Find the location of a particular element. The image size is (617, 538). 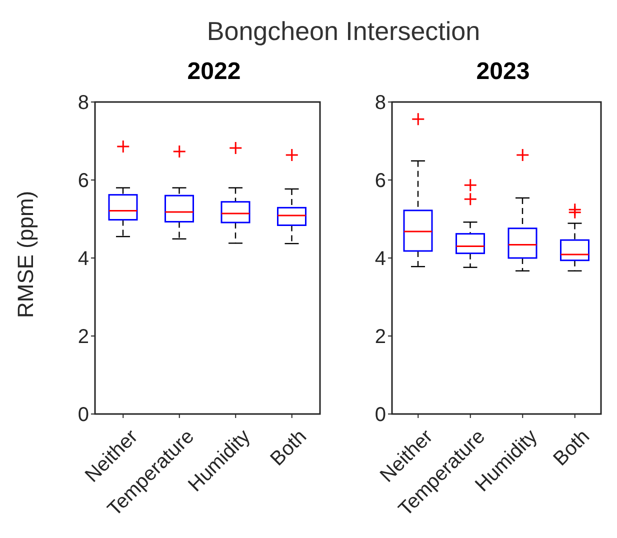

chart-title: Bongcheon Intersection is located at coordinates (344, 31).